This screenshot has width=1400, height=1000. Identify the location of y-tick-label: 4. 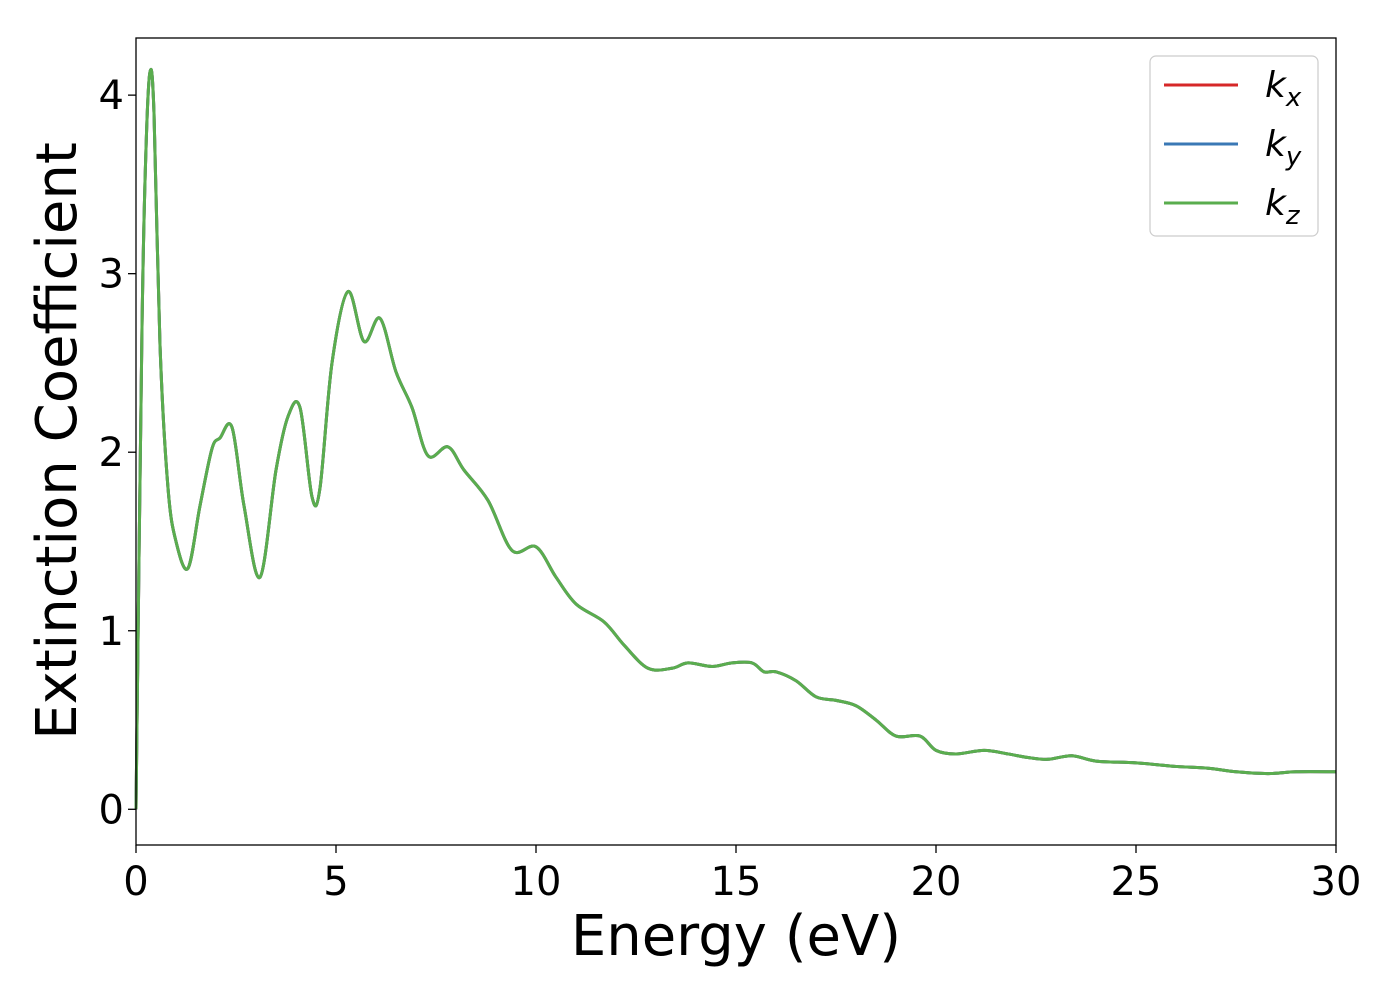
(111, 96).